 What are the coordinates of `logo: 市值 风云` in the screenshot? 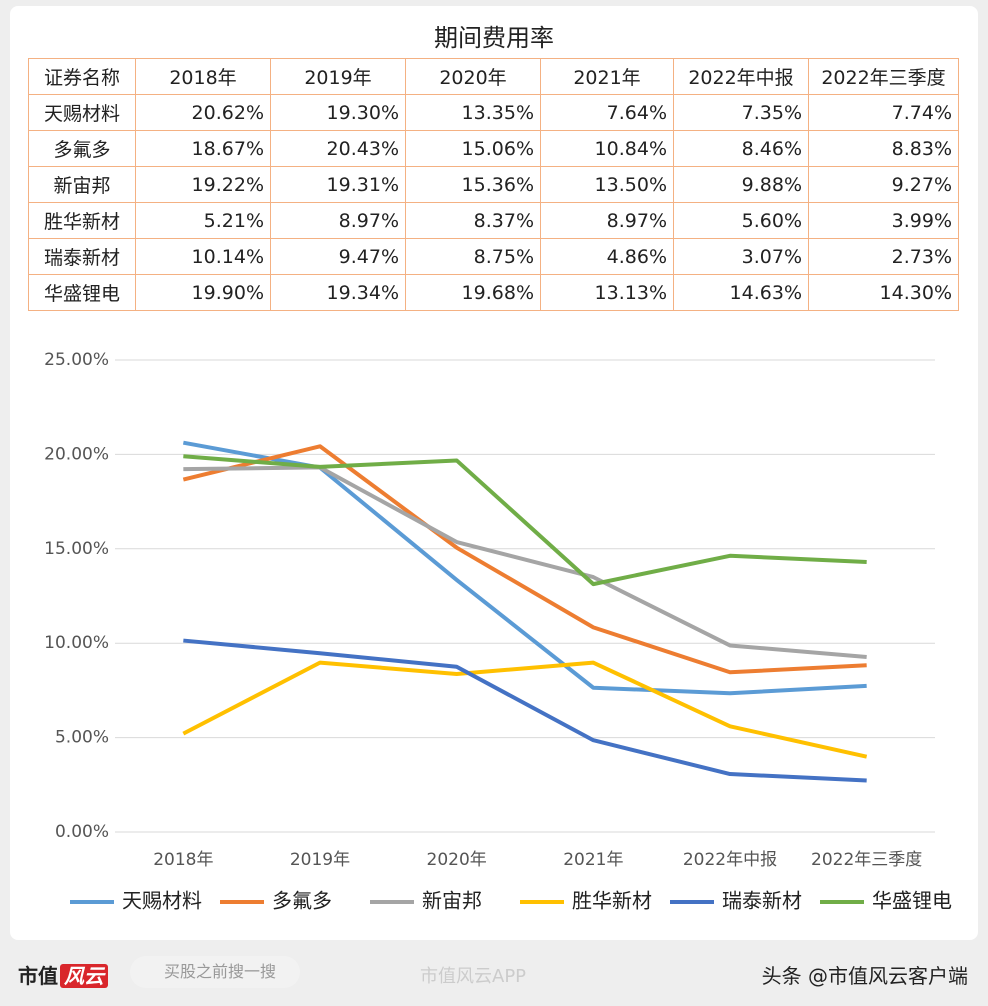 It's located at (63, 974).